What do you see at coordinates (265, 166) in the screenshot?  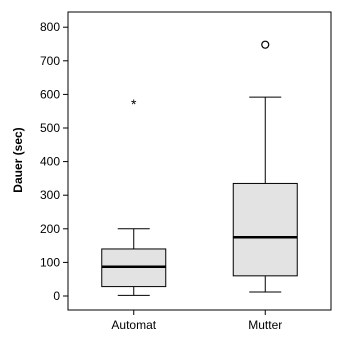 I see `box-mutter` at bounding box center [265, 166].